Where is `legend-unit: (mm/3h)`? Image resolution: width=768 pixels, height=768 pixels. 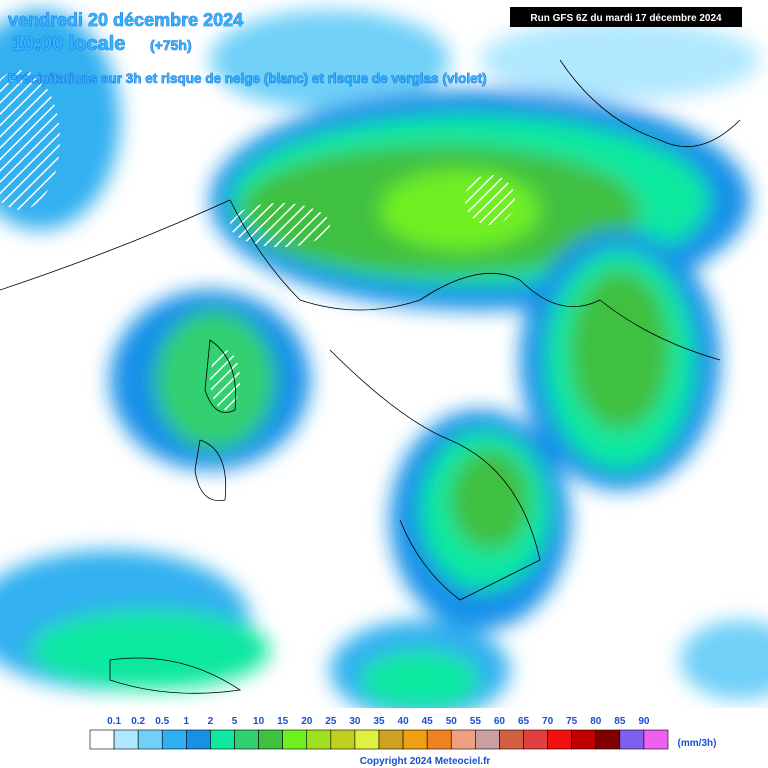 legend-unit: (mm/3h) is located at coordinates (697, 743).